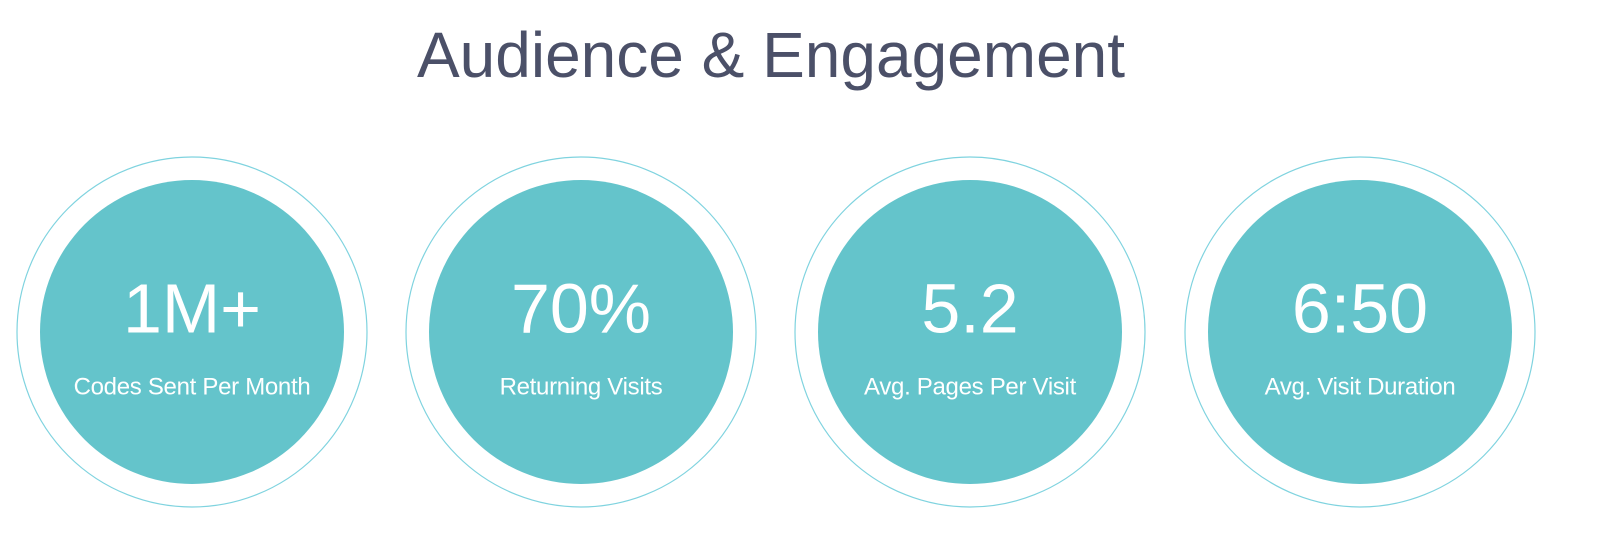  Describe the element at coordinates (581, 308) in the screenshot. I see `stat-value: 70%` at that location.